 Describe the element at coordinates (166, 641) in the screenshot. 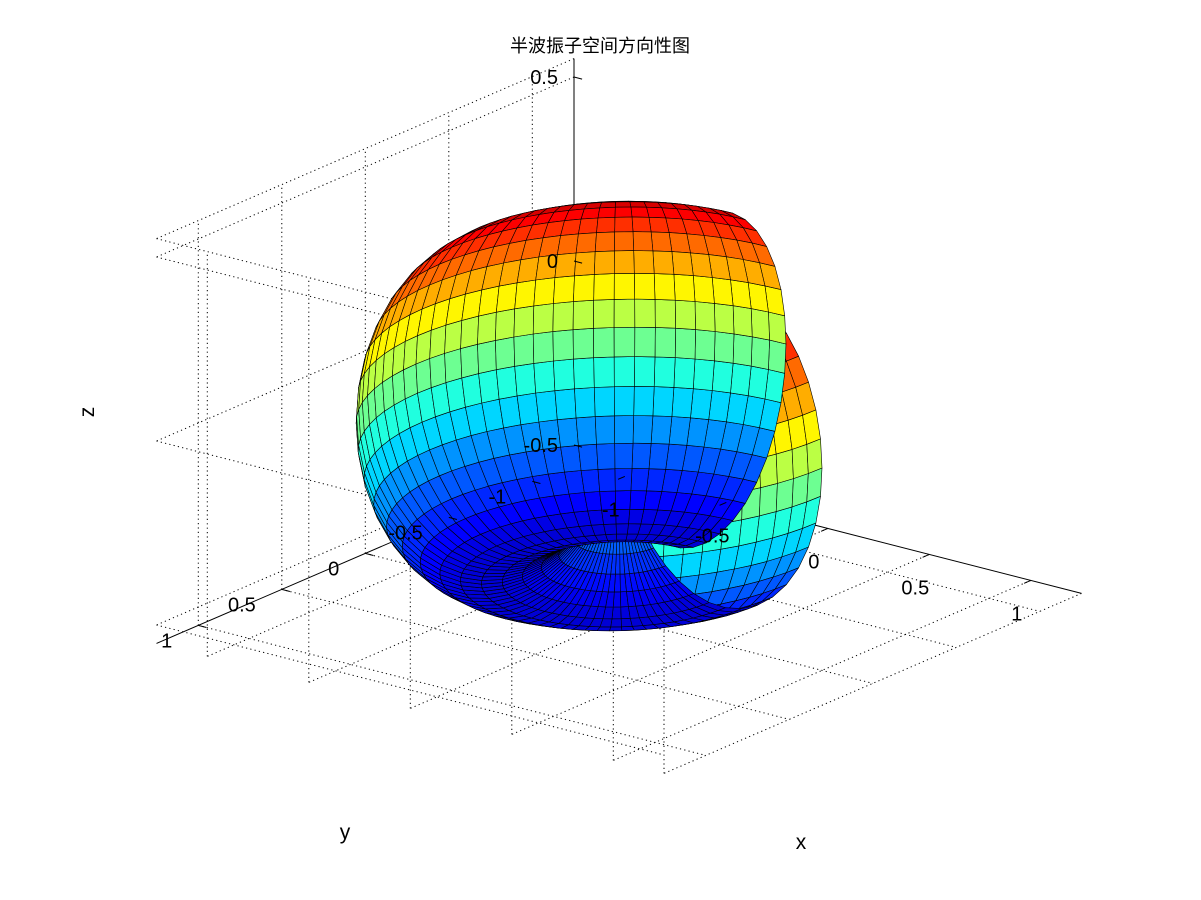

I see `y-tick-label: 1` at that location.